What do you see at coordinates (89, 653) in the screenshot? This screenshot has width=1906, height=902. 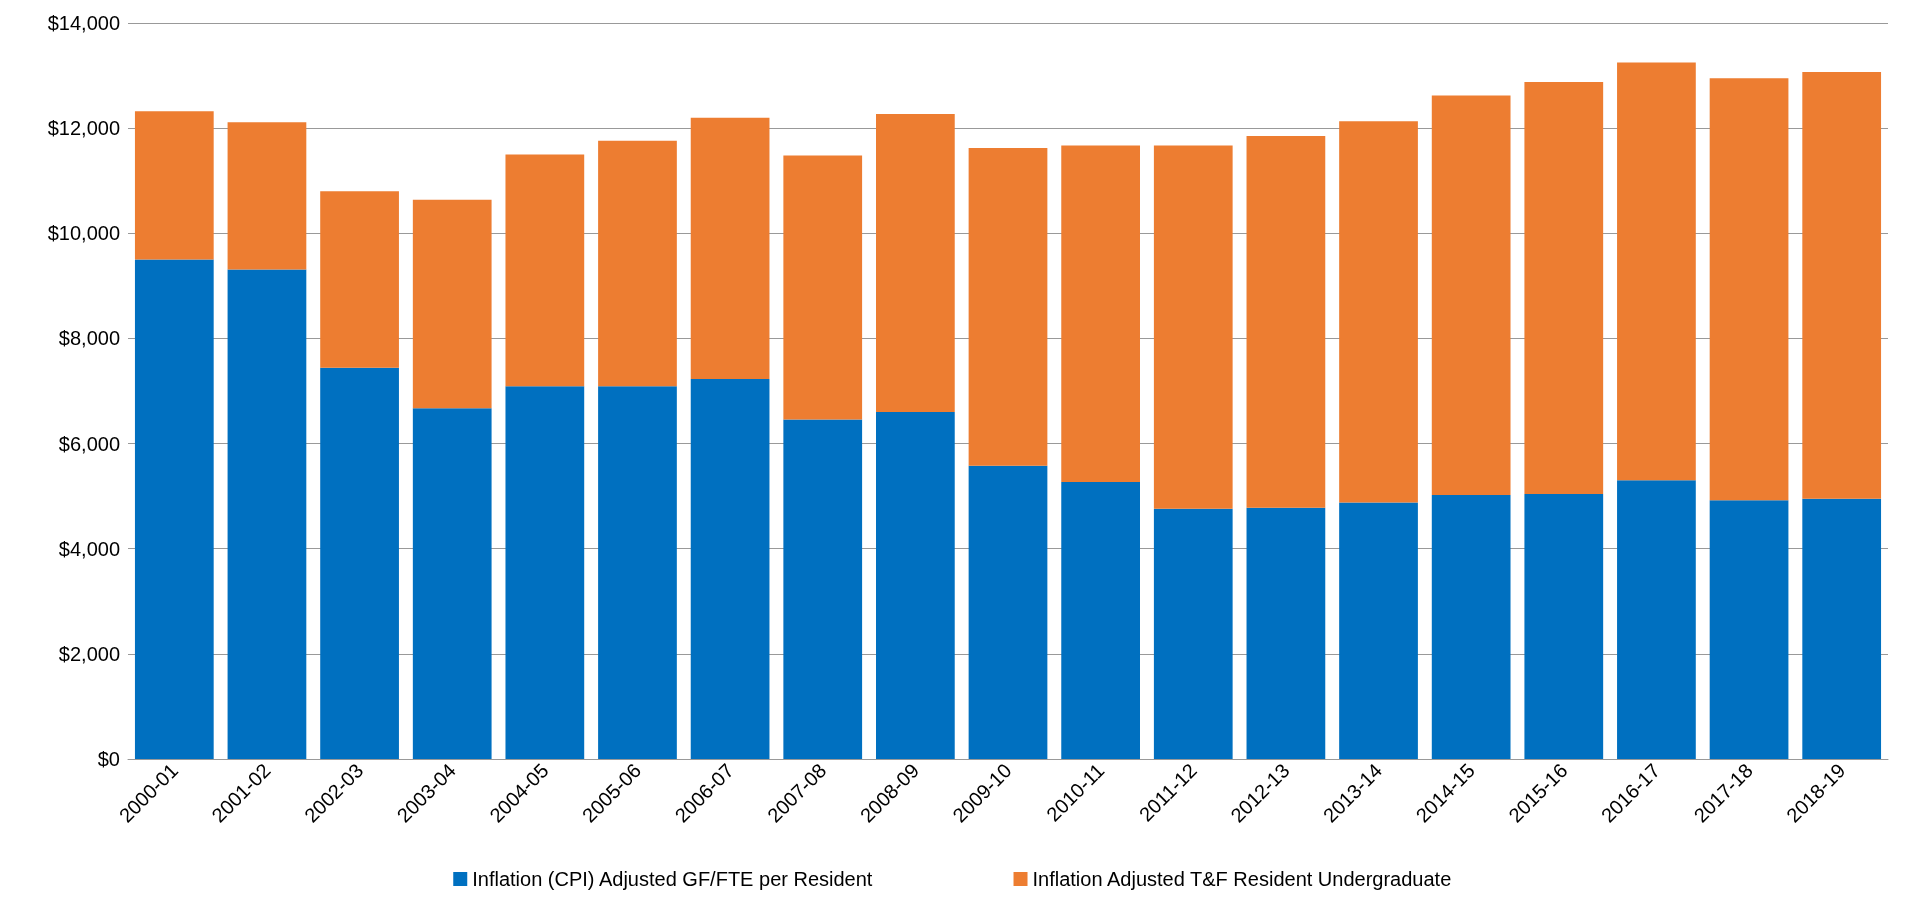 I see `y-tick-label: $2,000` at bounding box center [89, 653].